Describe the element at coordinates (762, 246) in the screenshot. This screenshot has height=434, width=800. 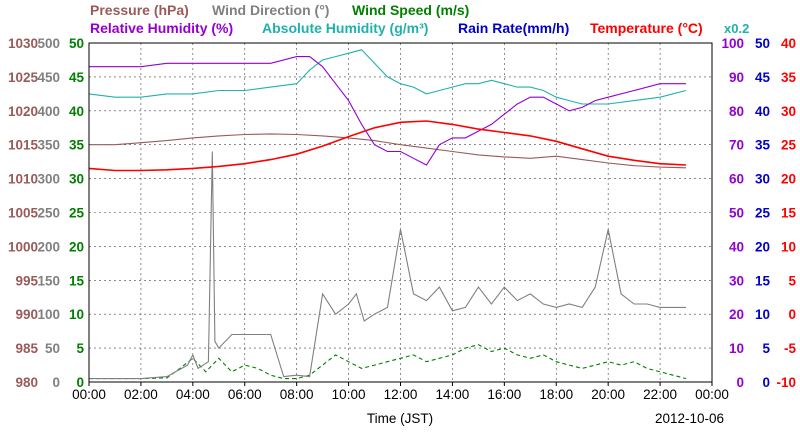
I see `y-tick-label-rain-rate: 20` at that location.